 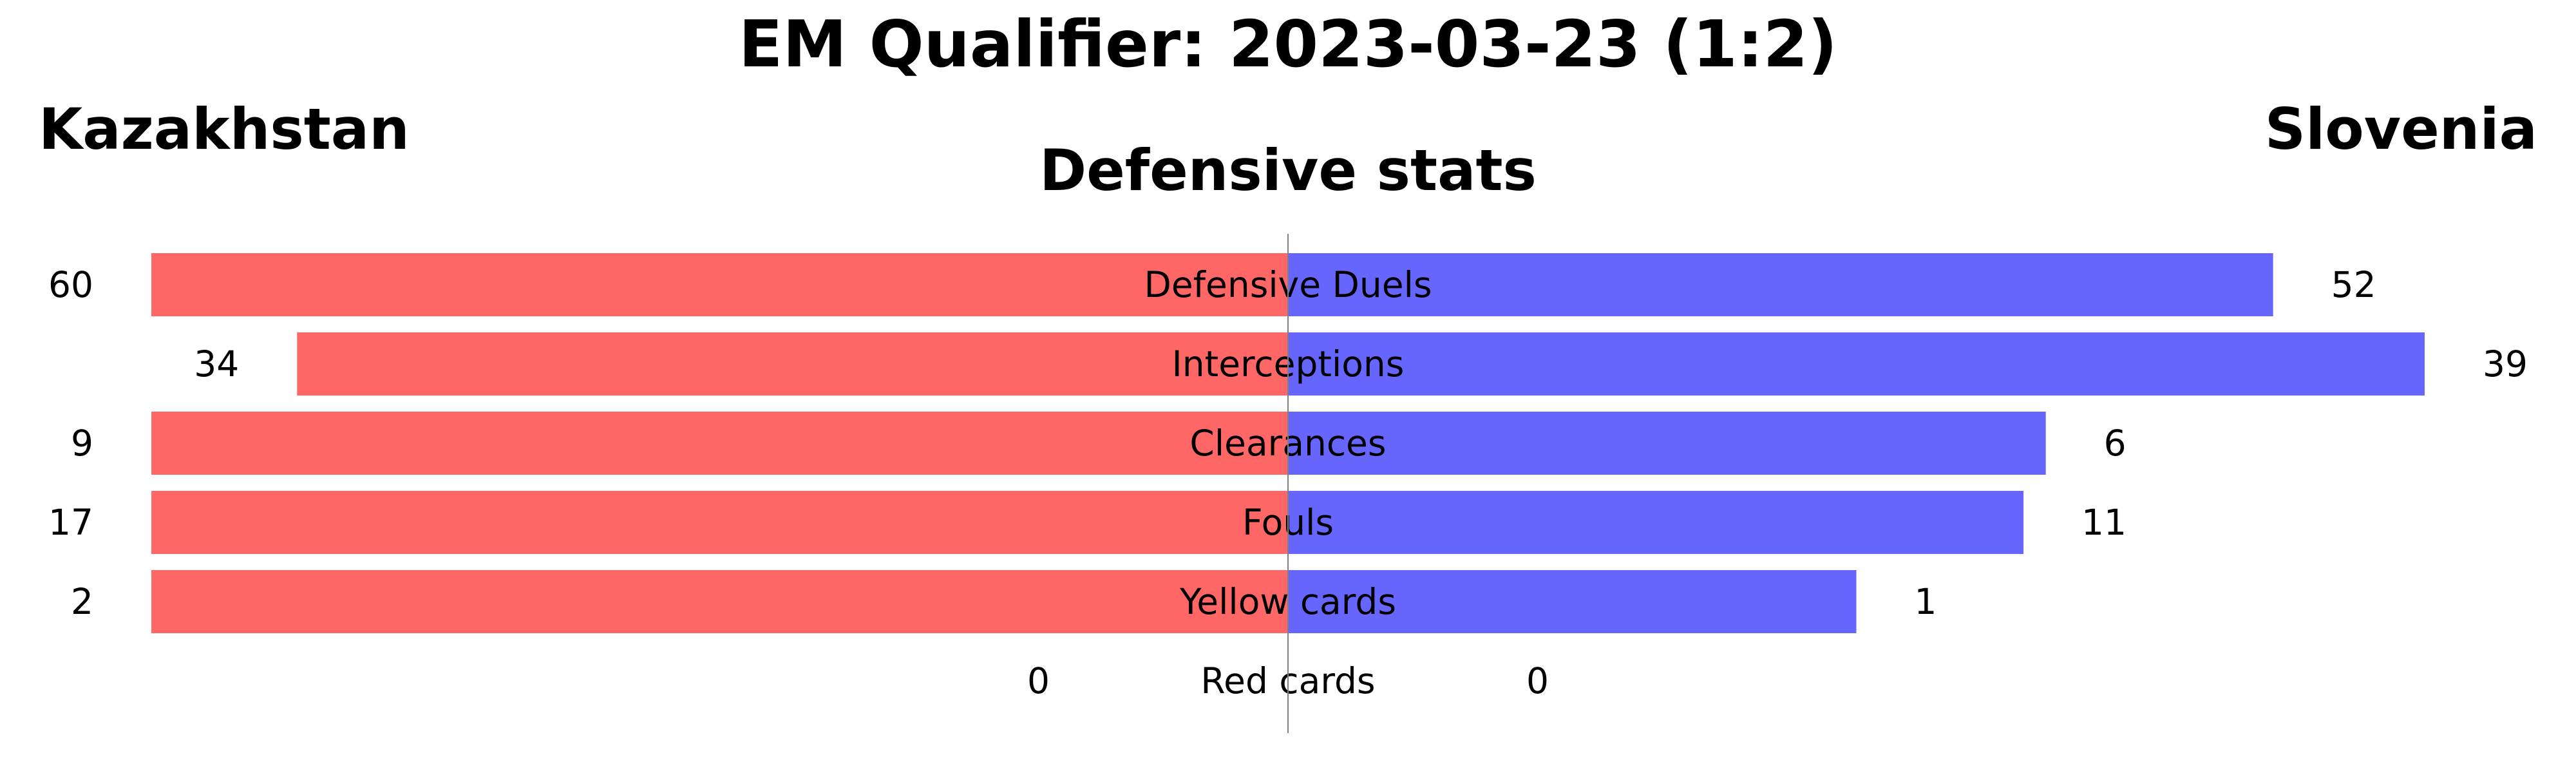 What do you see at coordinates (224, 129) in the screenshot?
I see `team-left-name: Kazakhstan` at bounding box center [224, 129].